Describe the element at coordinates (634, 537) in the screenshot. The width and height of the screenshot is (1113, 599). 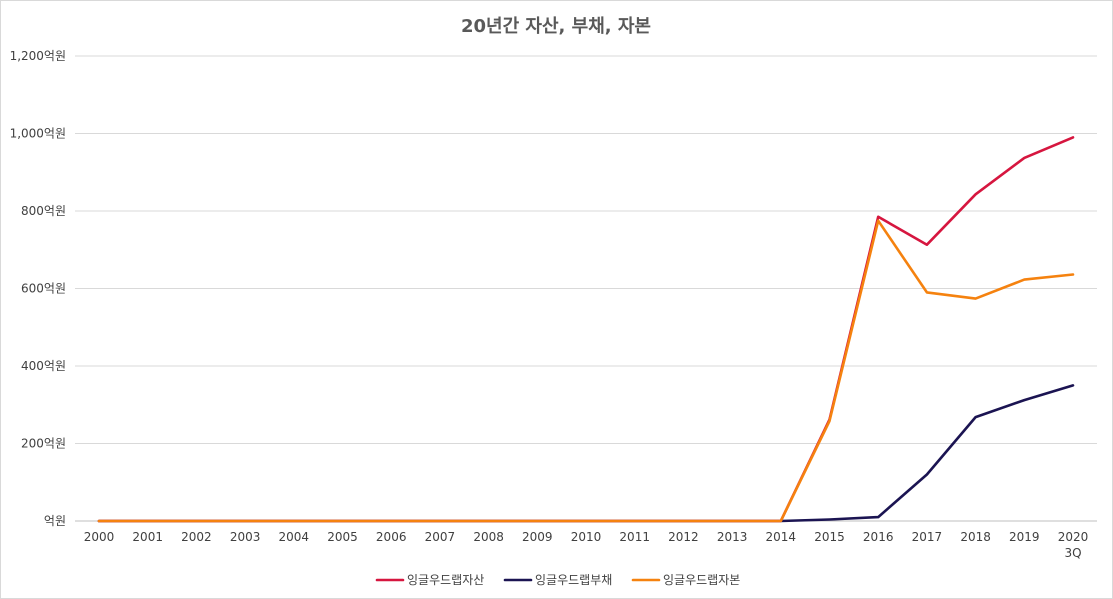
I see `x-tick-label: 2011` at that location.